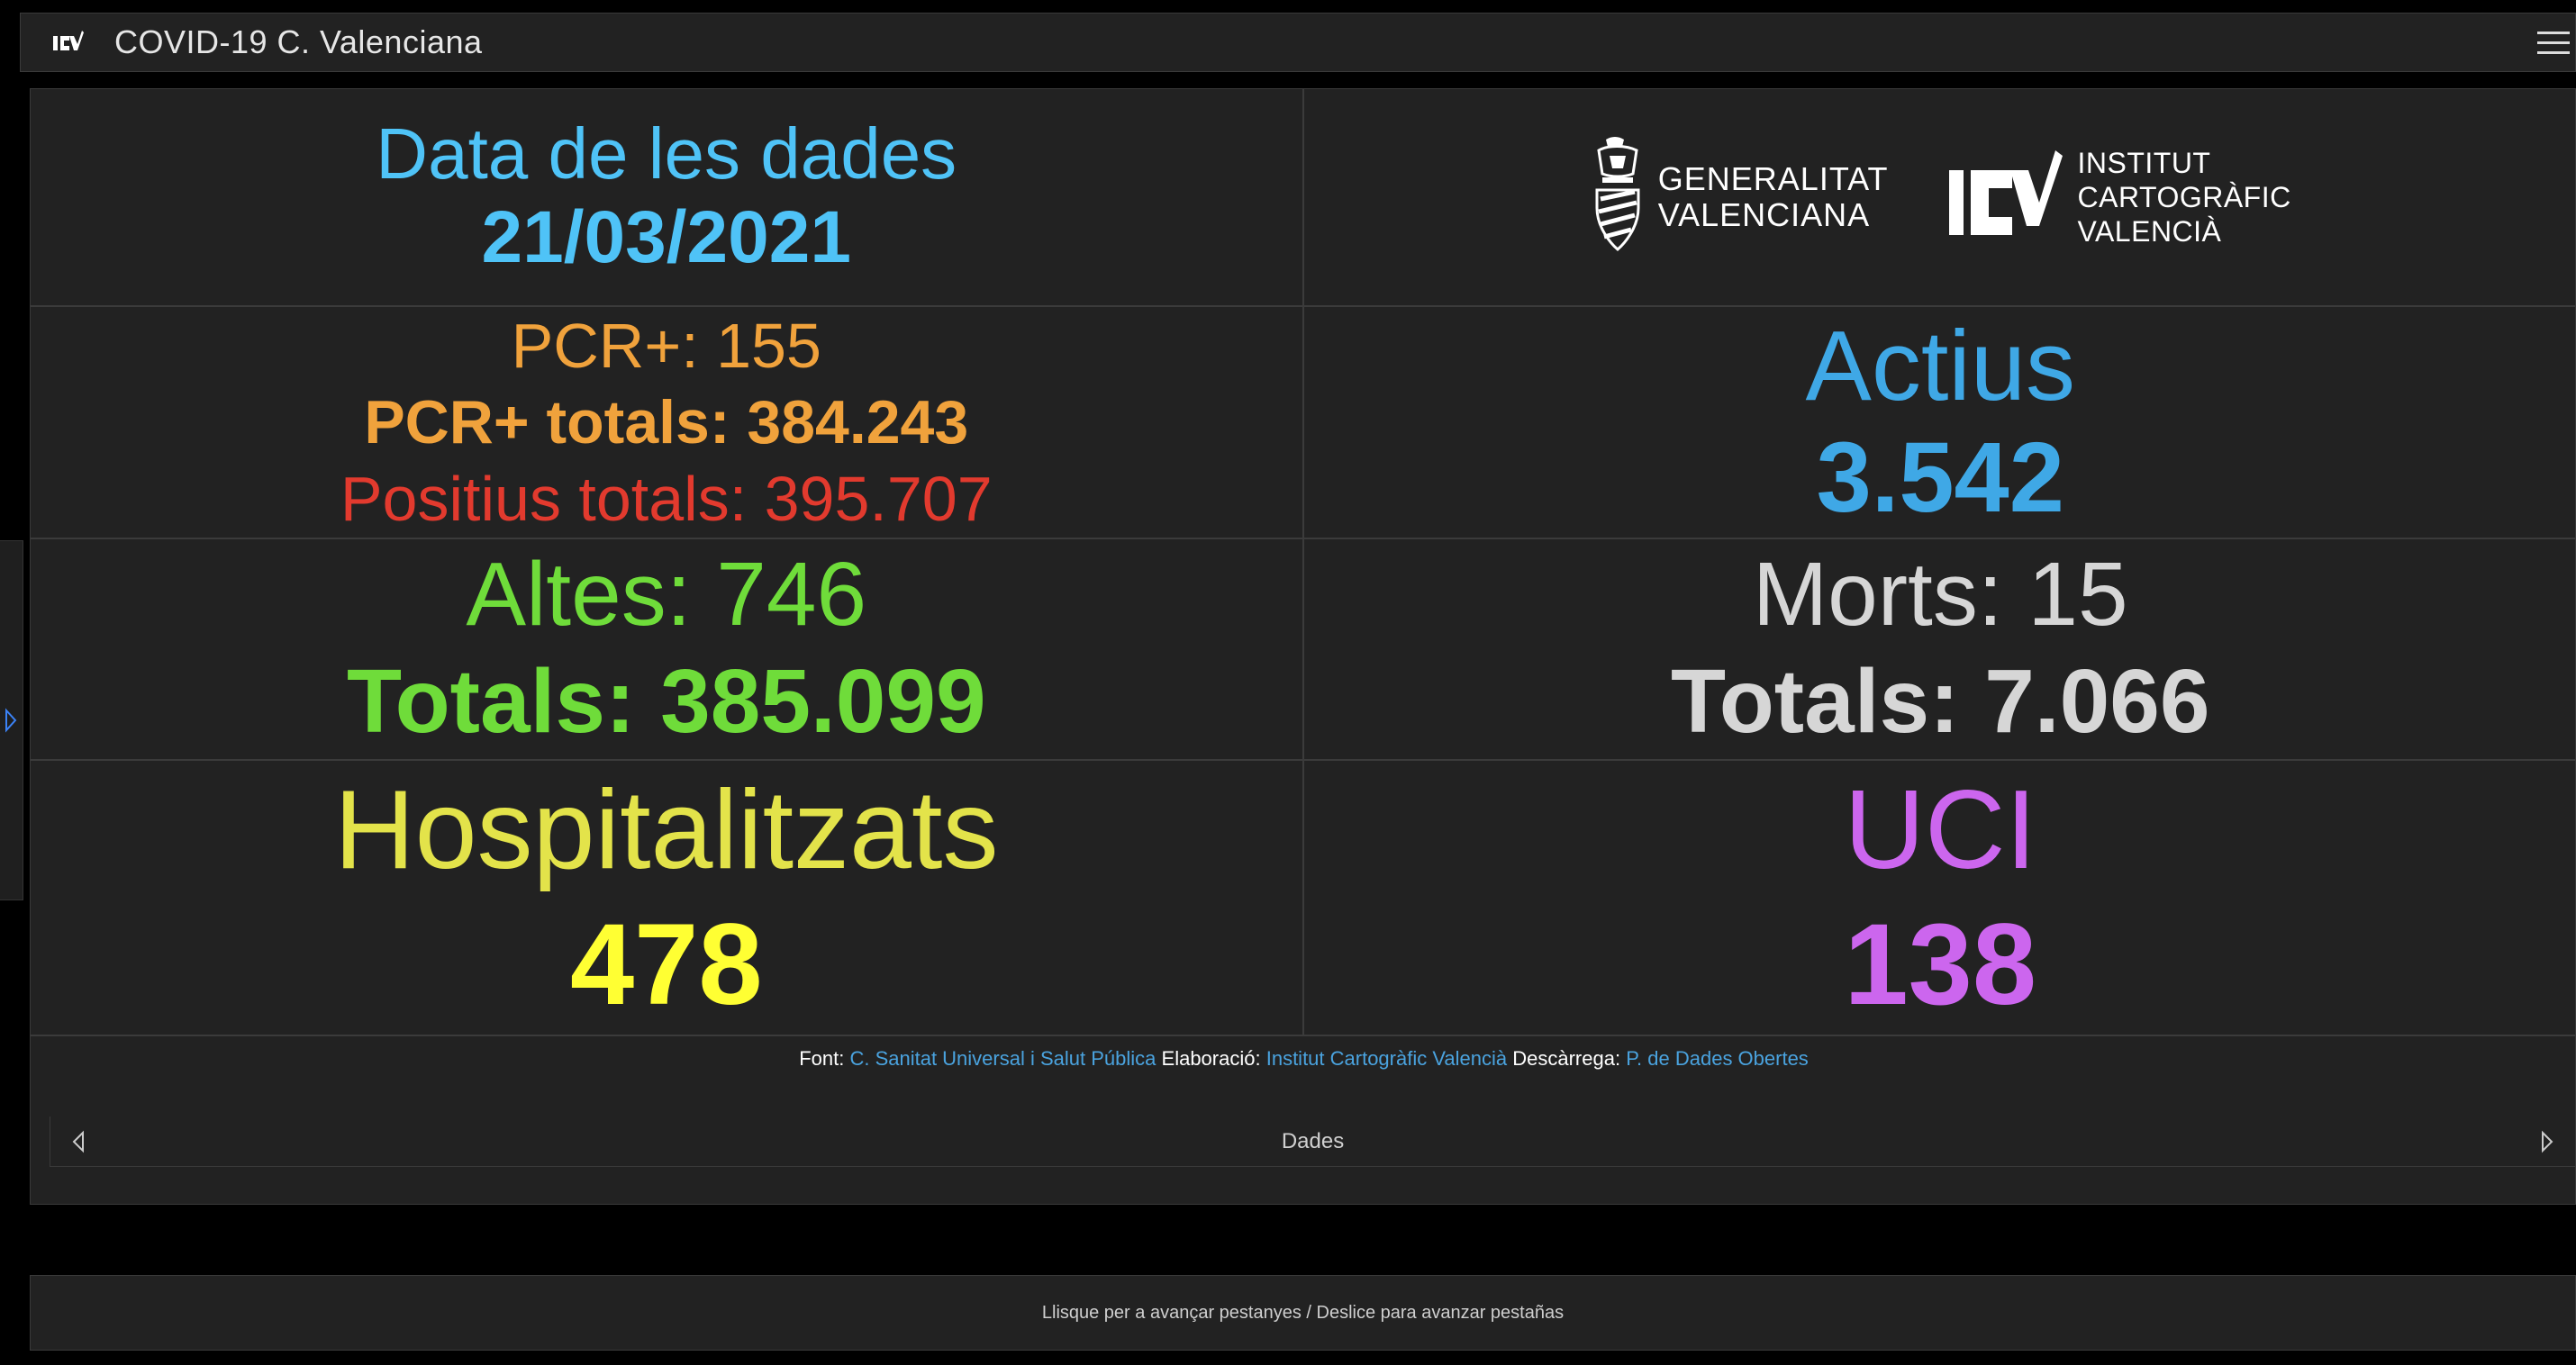 This screenshot has height=1365, width=2576. Describe the element at coordinates (2144, 163) in the screenshot. I see `icv-line1: INSTITUT` at that location.